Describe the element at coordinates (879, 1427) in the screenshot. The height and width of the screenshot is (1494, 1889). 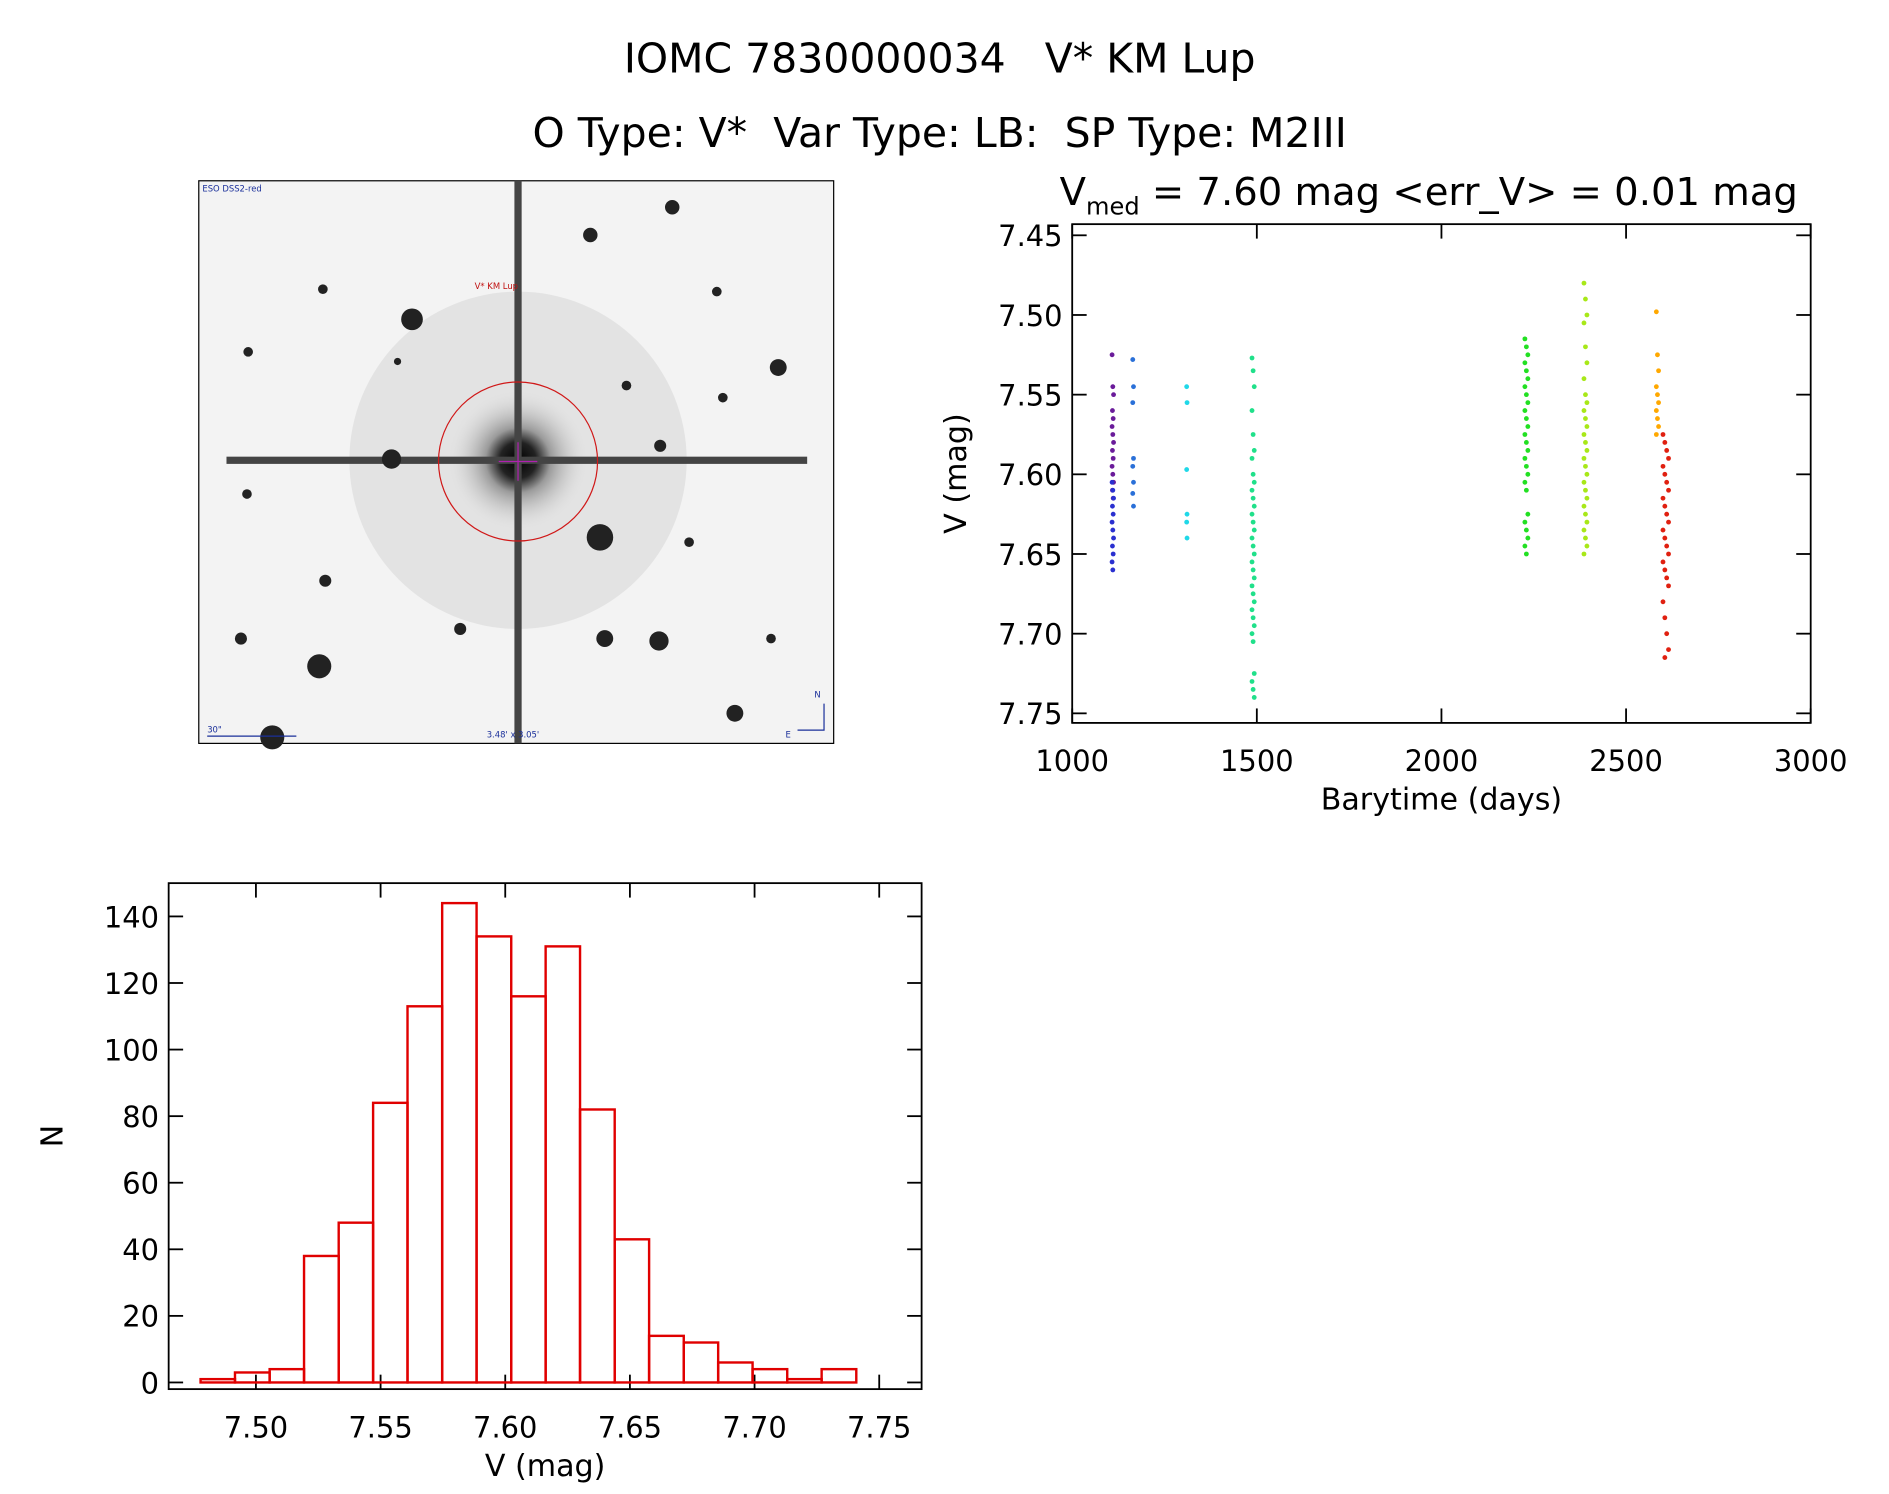
I see `x-tick-label: 7.75` at that location.